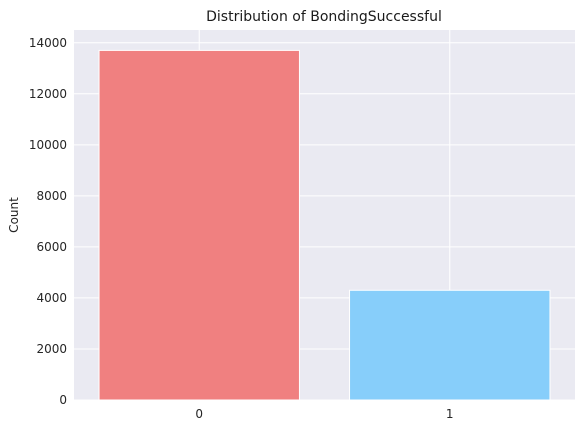 The width and height of the screenshot is (582, 431). What do you see at coordinates (51, 349) in the screenshot?
I see `y-tick-label: 2000` at bounding box center [51, 349].